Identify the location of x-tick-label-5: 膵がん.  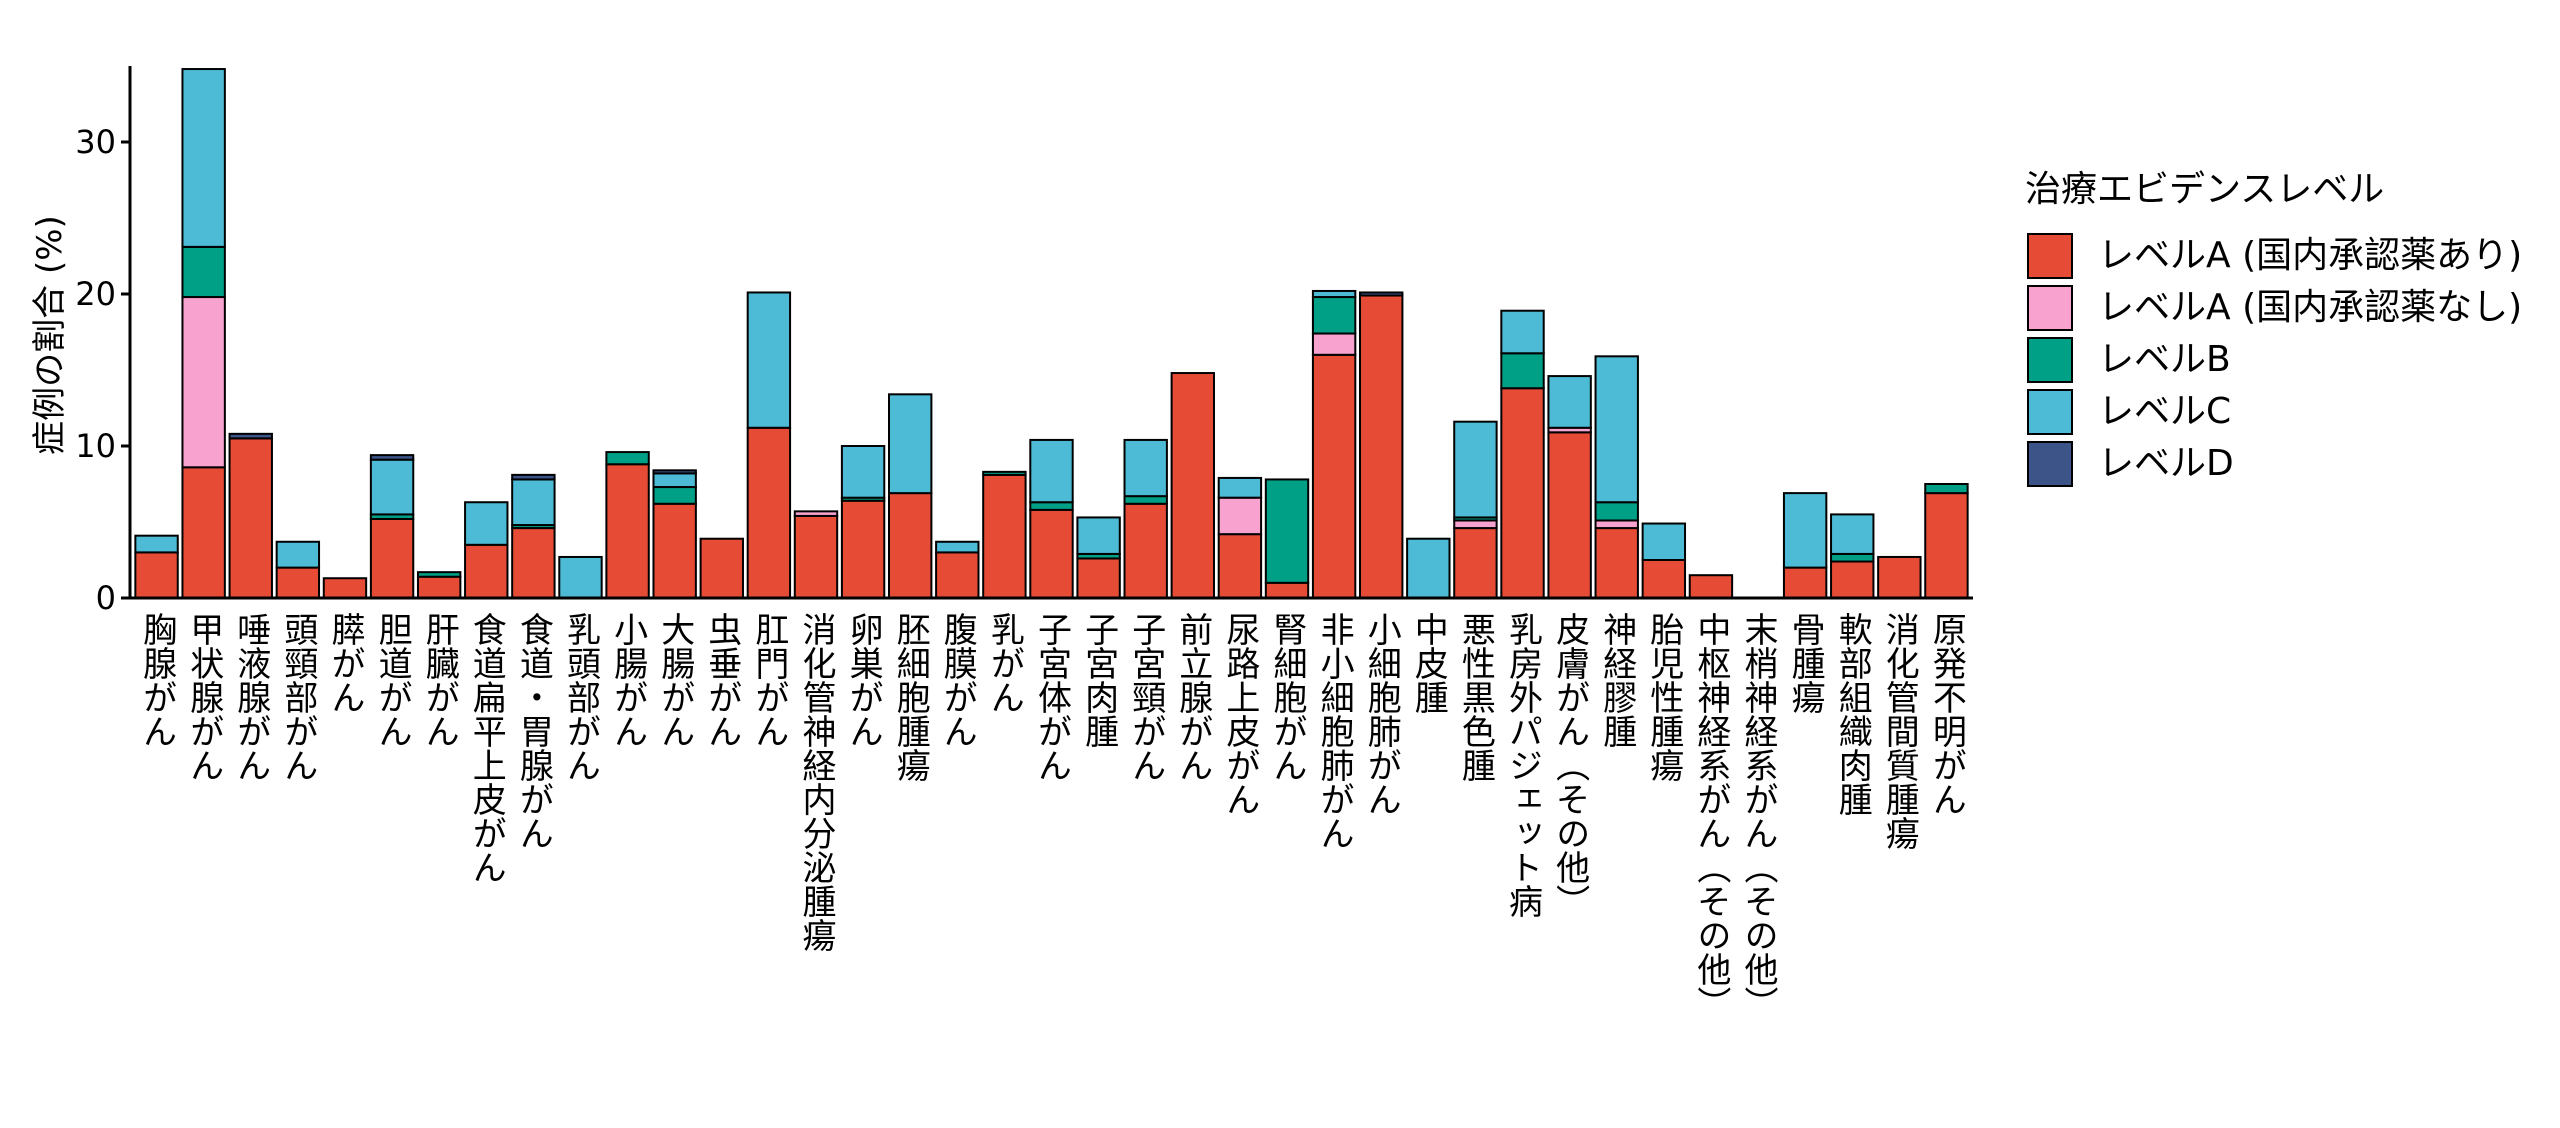
(345, 663).